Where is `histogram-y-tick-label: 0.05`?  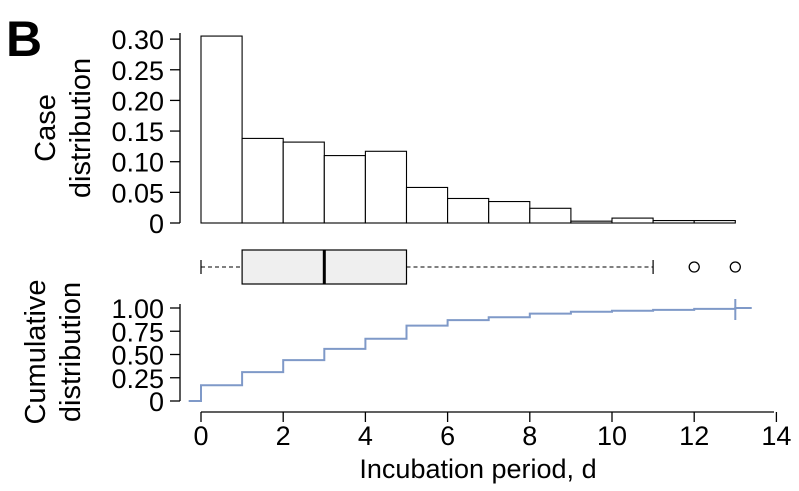
histogram-y-tick-label: 0.05 is located at coordinates (137, 193).